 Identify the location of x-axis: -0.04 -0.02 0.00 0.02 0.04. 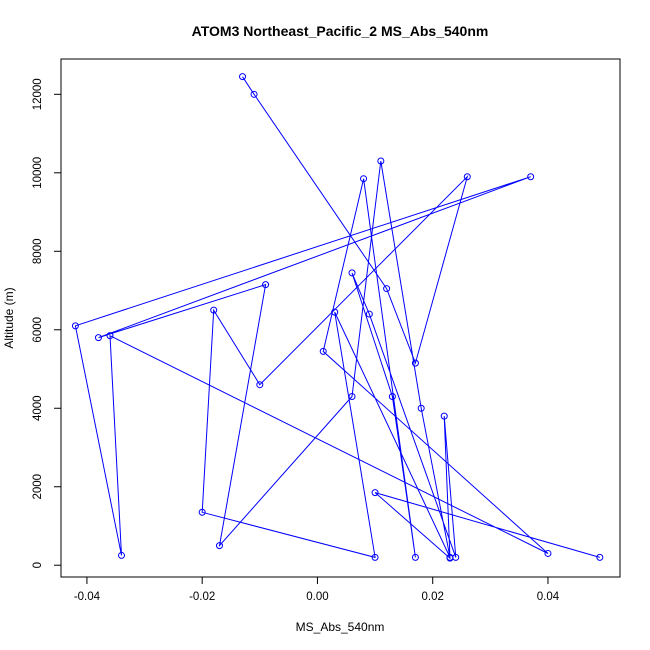
(317, 589).